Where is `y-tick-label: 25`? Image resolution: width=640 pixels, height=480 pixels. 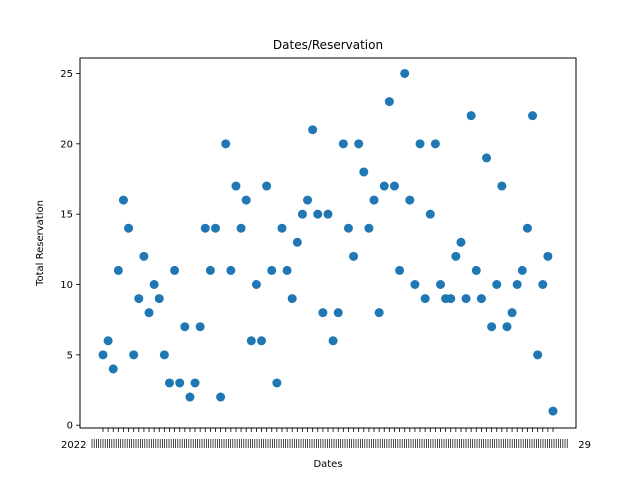 y-tick-label: 25 is located at coordinates (66, 74).